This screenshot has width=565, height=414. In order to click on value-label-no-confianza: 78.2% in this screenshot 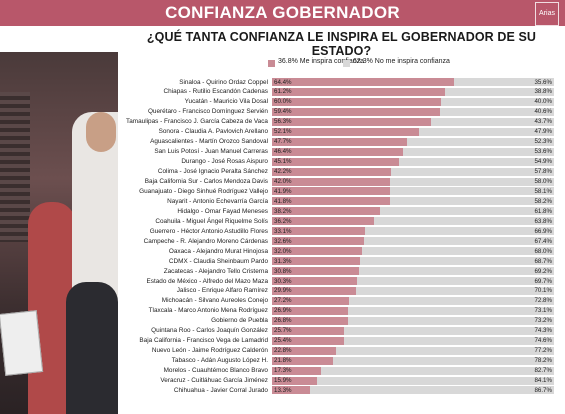, I will do `click(543, 361)`.